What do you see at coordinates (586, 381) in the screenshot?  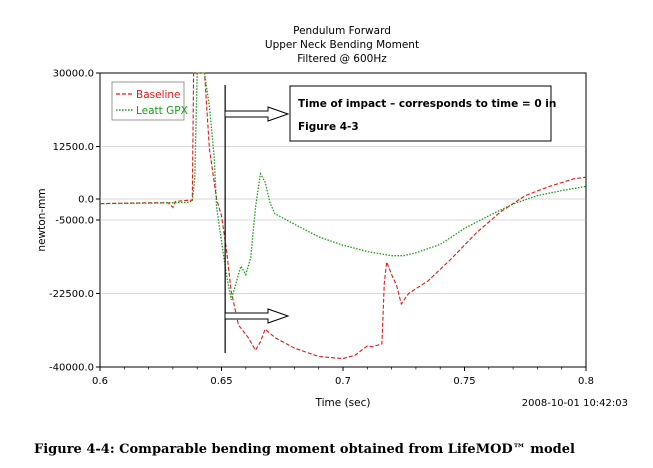 I see `x-tick-label: 0.8` at bounding box center [586, 381].